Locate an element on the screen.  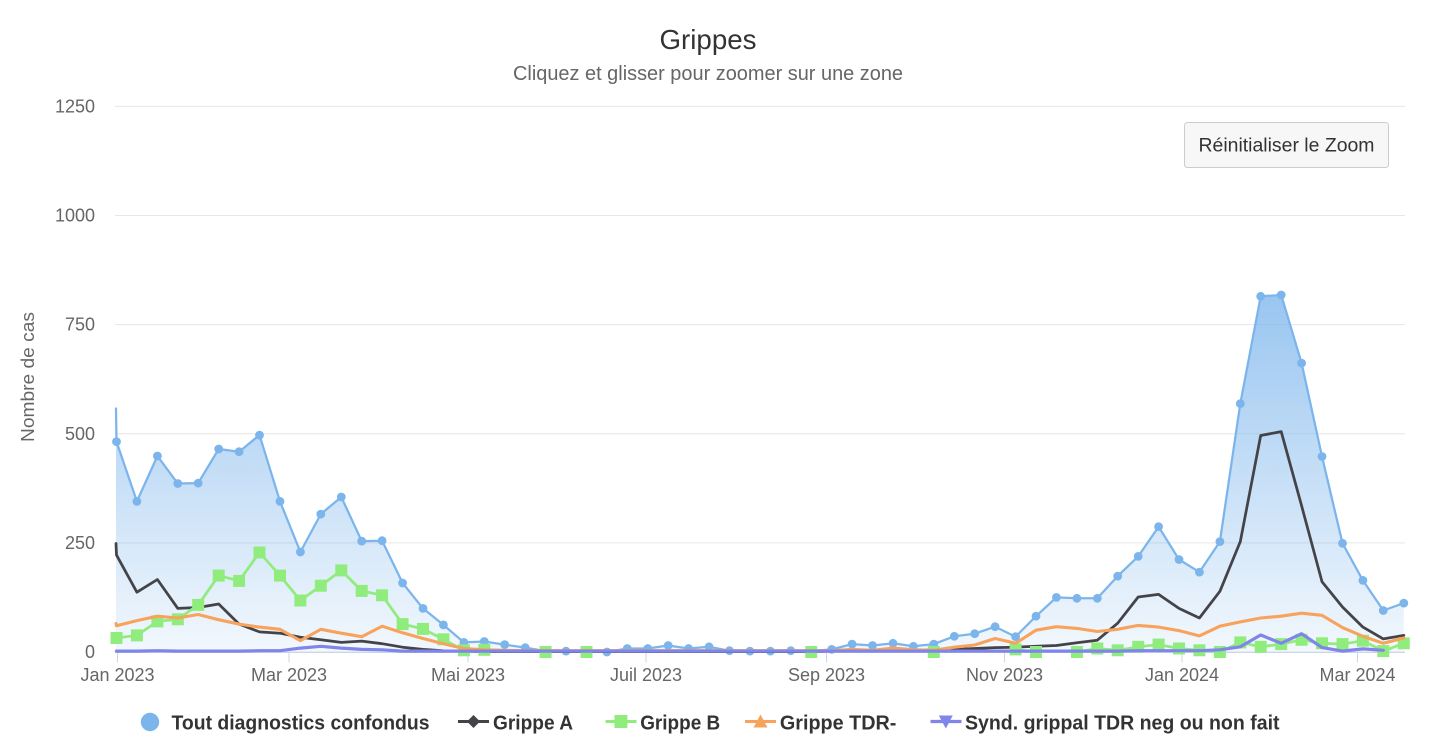
svg-text: 750 is located at coordinates (80, 325).